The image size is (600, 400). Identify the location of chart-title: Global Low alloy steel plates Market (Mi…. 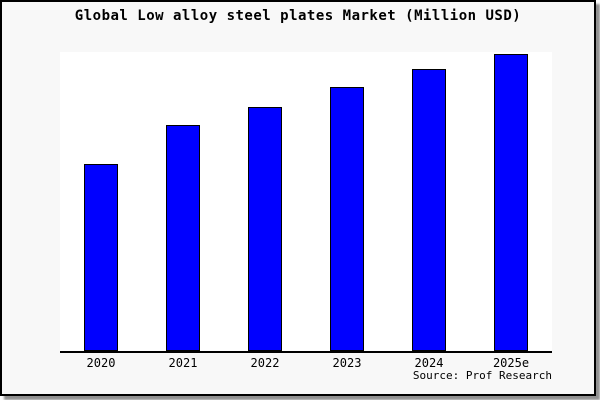
(298, 16).